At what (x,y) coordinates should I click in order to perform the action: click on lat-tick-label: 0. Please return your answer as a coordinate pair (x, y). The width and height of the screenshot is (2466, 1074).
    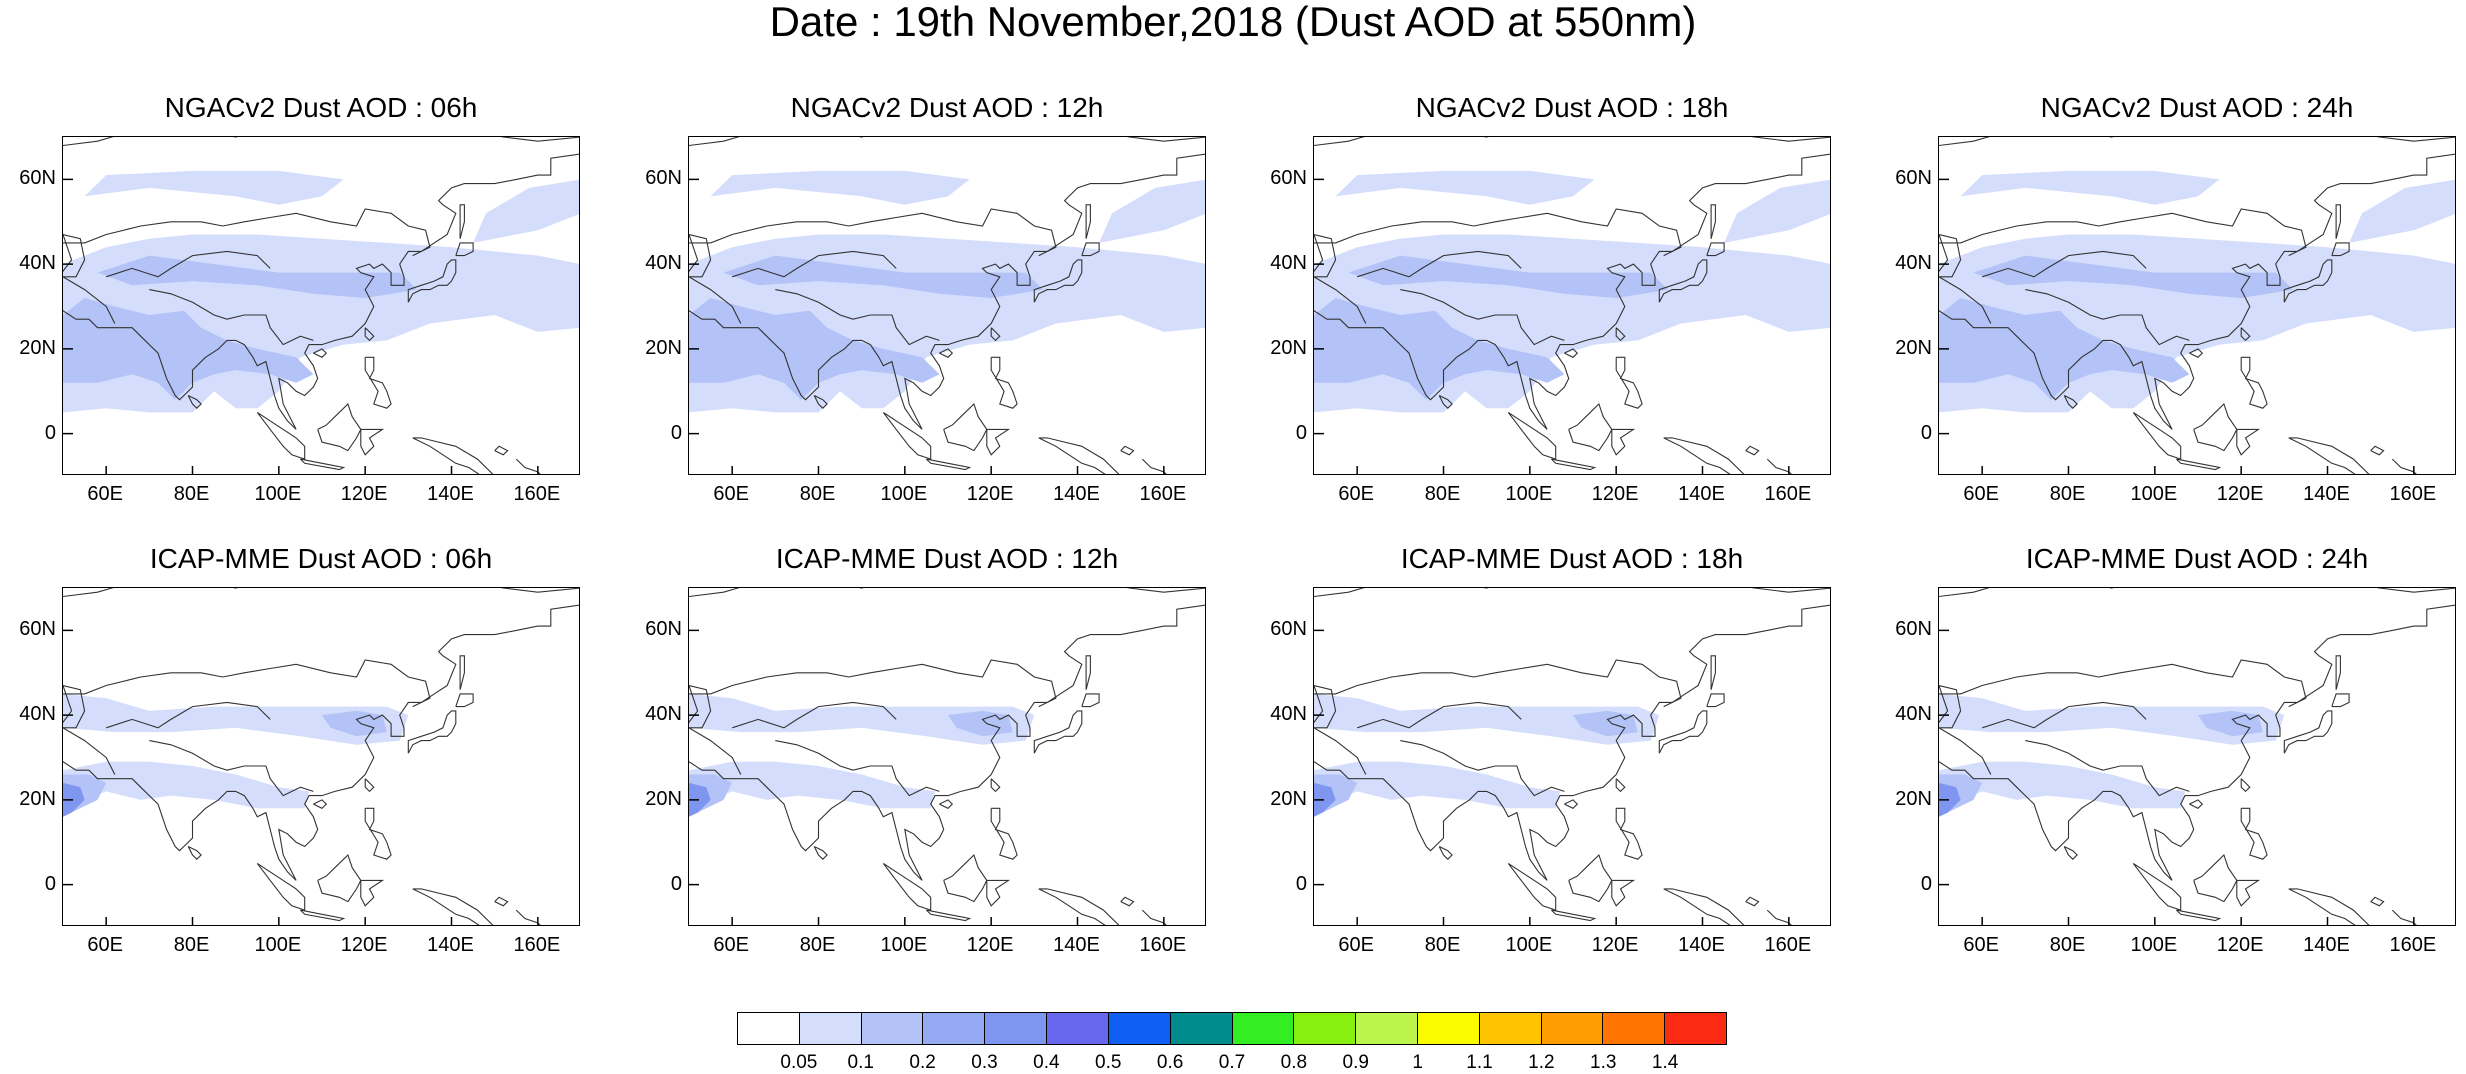
    Looking at the image, I should click on (1926, 432).